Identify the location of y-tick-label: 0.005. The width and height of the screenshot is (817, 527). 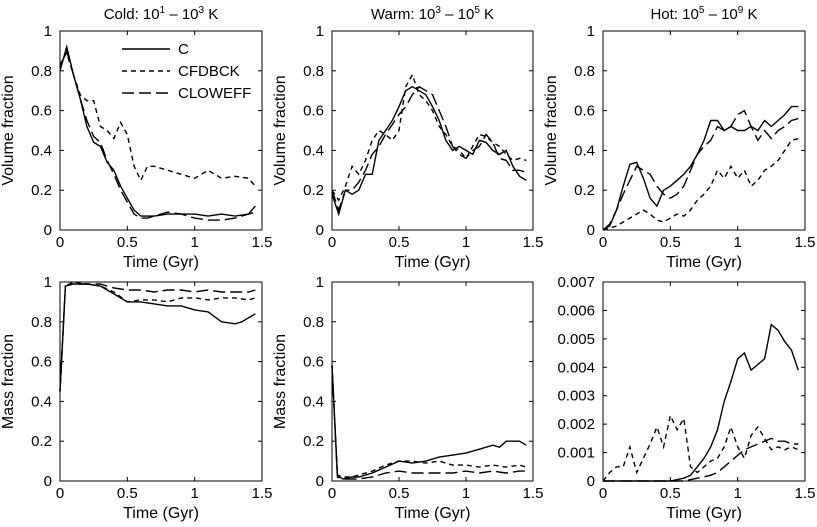
(576, 339).